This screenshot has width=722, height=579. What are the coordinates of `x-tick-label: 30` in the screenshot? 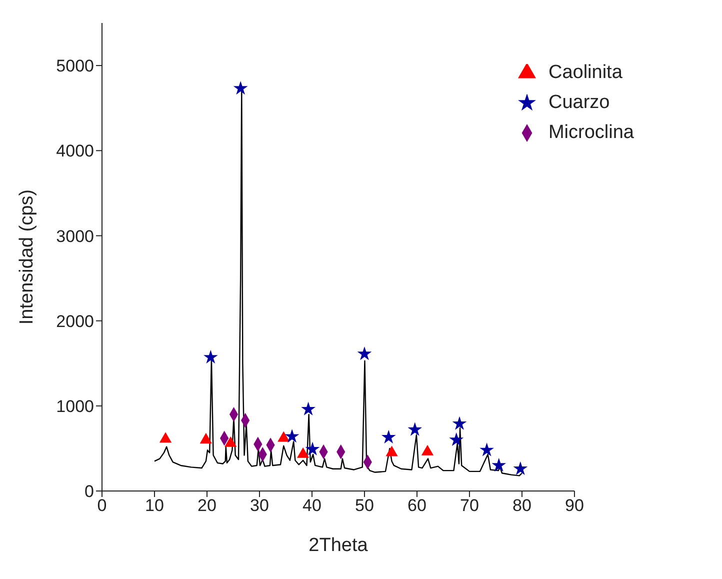 It's located at (259, 506).